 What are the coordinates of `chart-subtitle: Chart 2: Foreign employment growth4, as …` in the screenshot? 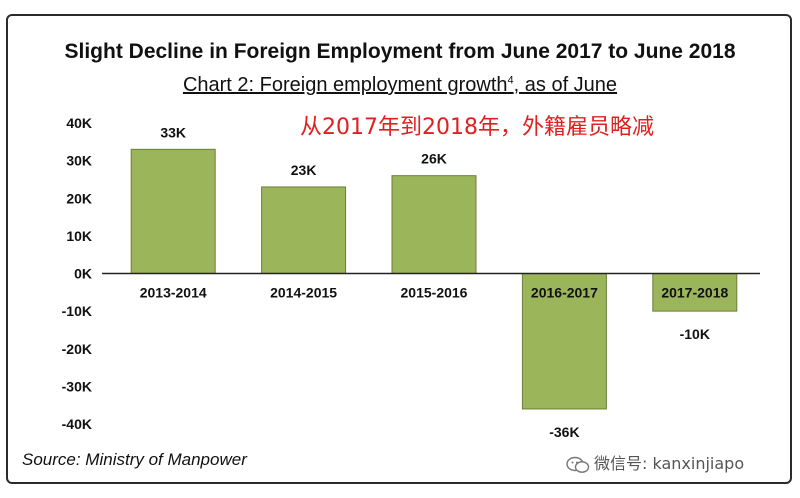 It's located at (400, 85).